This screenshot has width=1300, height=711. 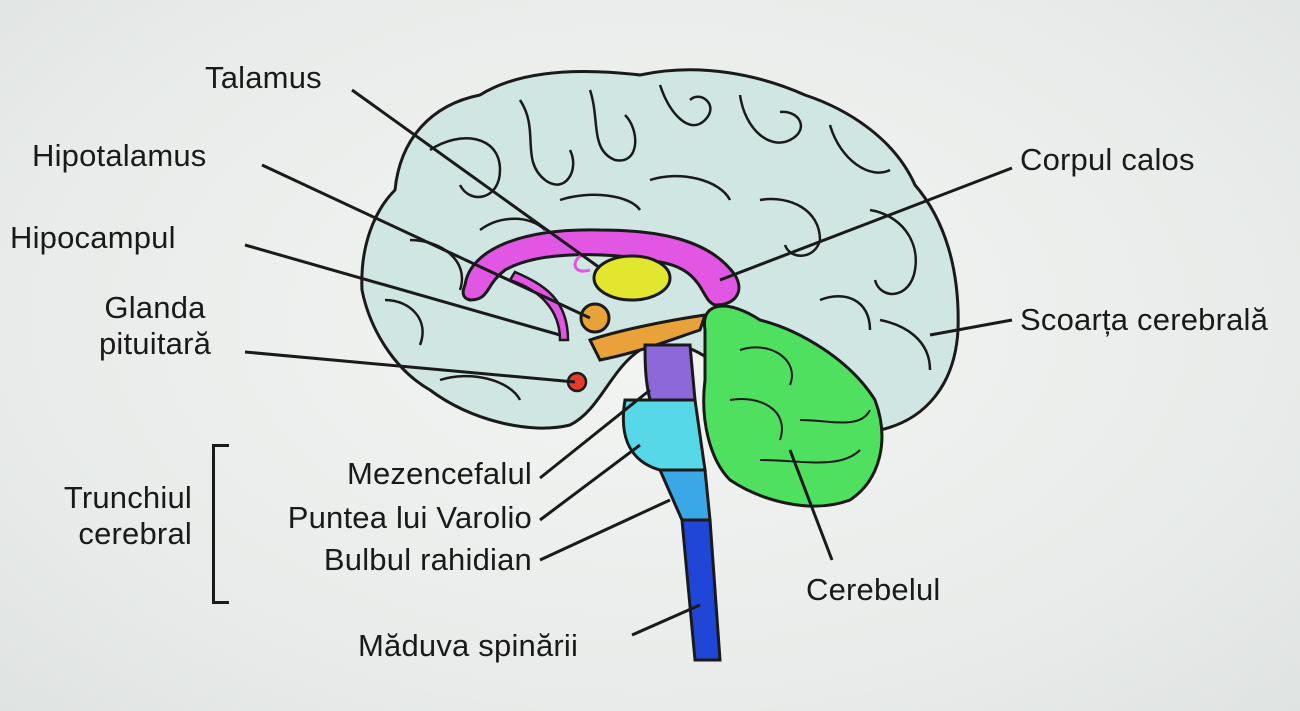 I want to click on leader-maduva, so click(x=666, y=620).